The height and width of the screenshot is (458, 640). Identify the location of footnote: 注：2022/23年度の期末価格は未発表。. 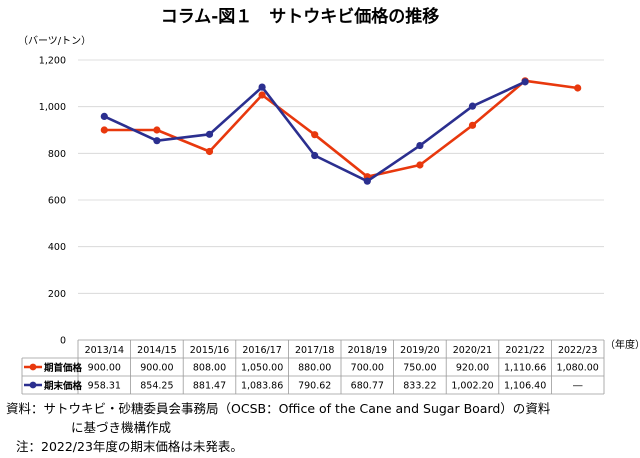
(129, 446).